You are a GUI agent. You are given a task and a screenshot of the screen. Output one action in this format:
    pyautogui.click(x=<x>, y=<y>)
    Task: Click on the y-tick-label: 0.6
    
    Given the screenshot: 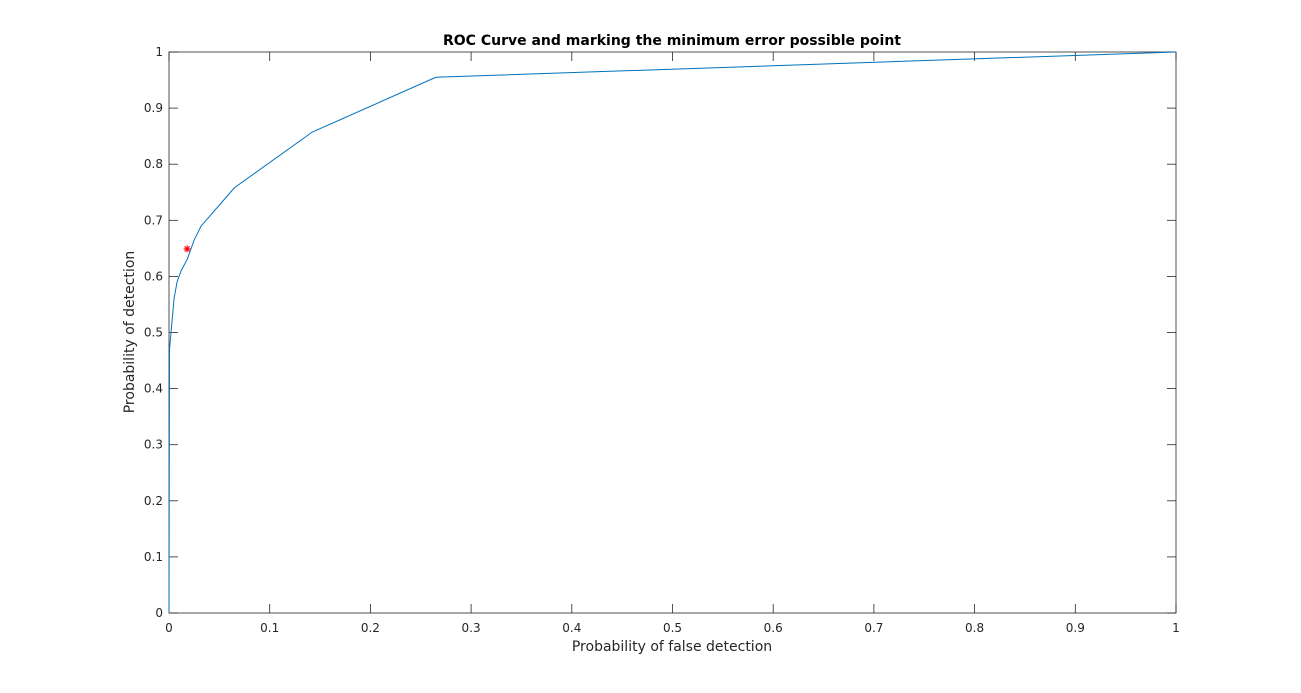 What is the action you would take?
    pyautogui.click(x=153, y=276)
    